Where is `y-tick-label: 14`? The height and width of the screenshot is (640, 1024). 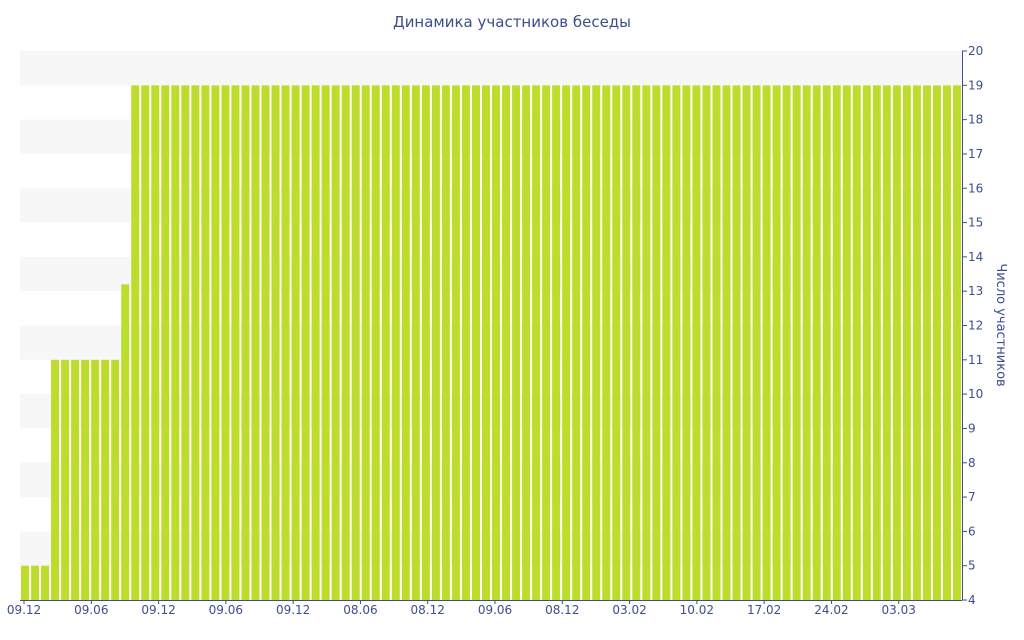 y-tick-label: 14 is located at coordinates (975, 257).